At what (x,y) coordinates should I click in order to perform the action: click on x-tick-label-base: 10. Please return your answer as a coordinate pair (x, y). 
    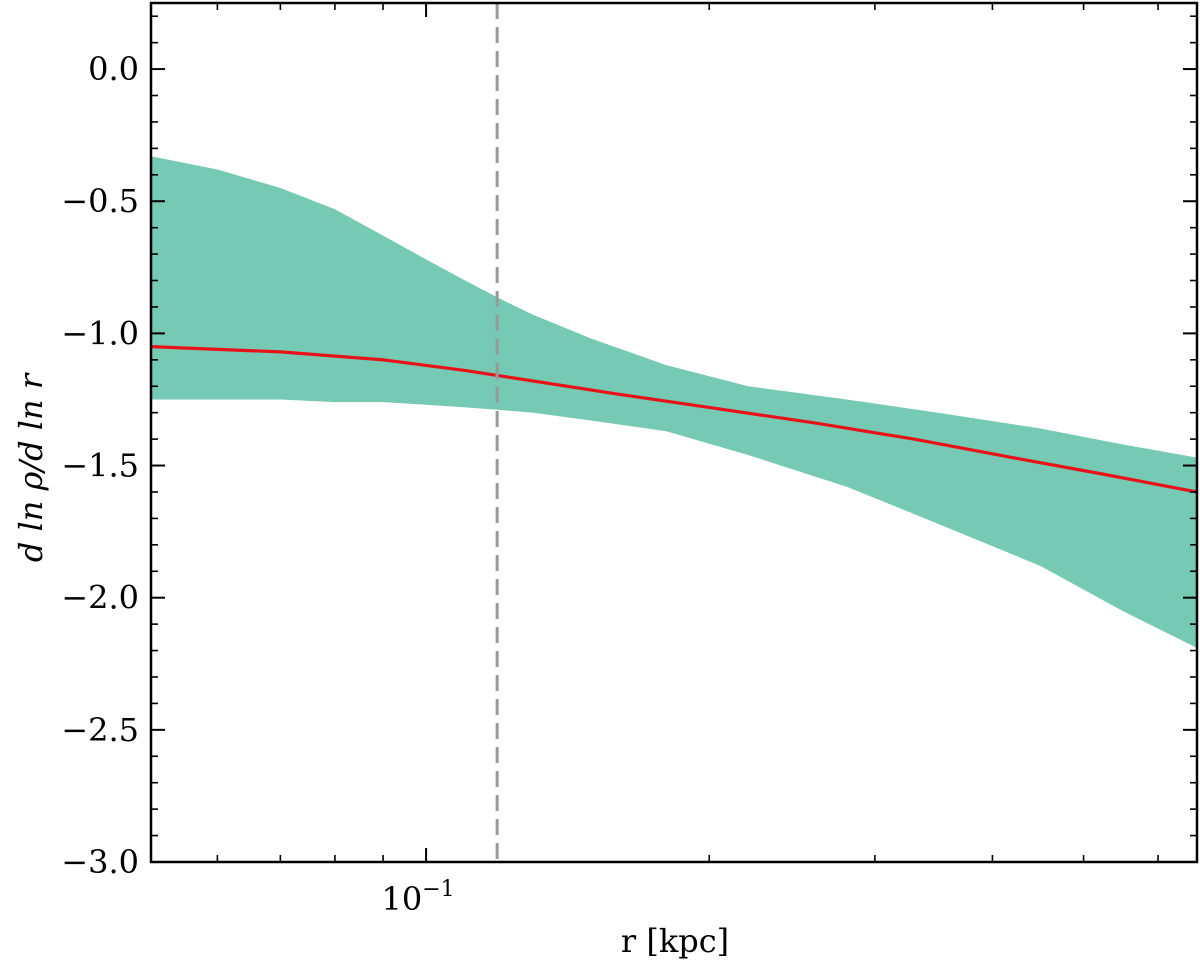
    Looking at the image, I should click on (402, 899).